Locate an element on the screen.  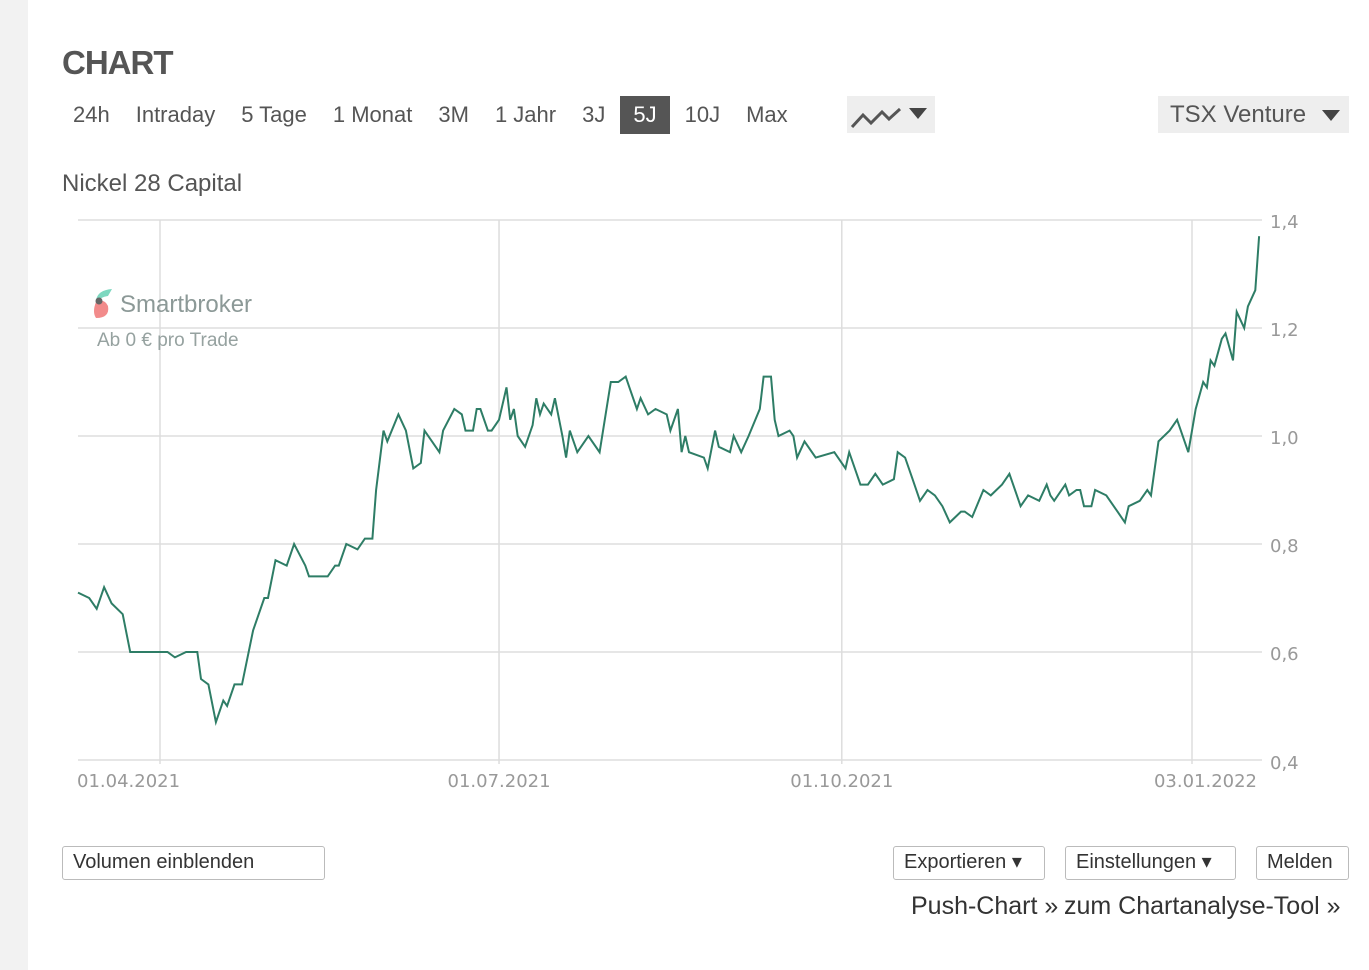
y-tick-label: 1,0 is located at coordinates (1284, 438).